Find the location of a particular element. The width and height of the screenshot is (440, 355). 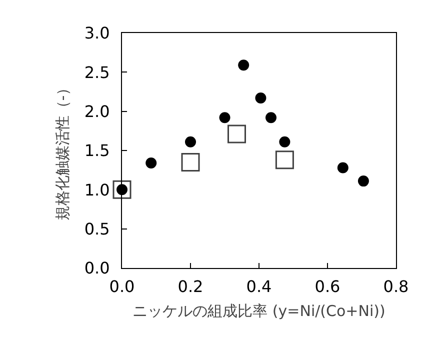

y-tick-label: 2.5 is located at coordinates (97, 72).